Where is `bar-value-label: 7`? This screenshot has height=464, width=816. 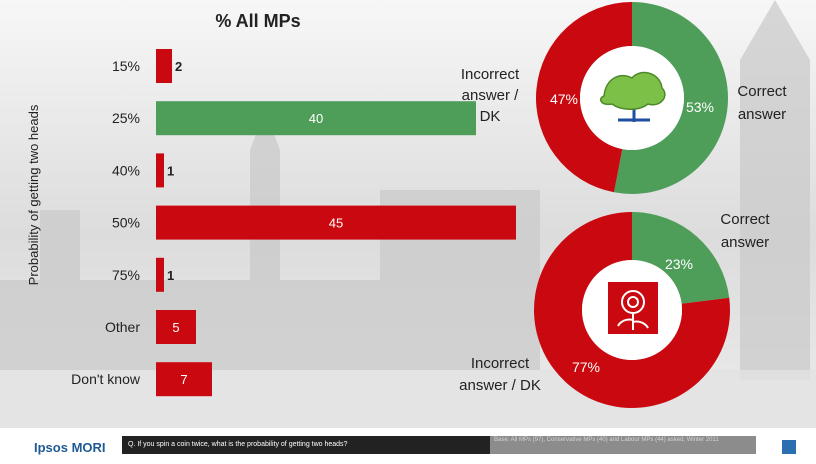
bar-value-label: 7 is located at coordinates (183, 379).